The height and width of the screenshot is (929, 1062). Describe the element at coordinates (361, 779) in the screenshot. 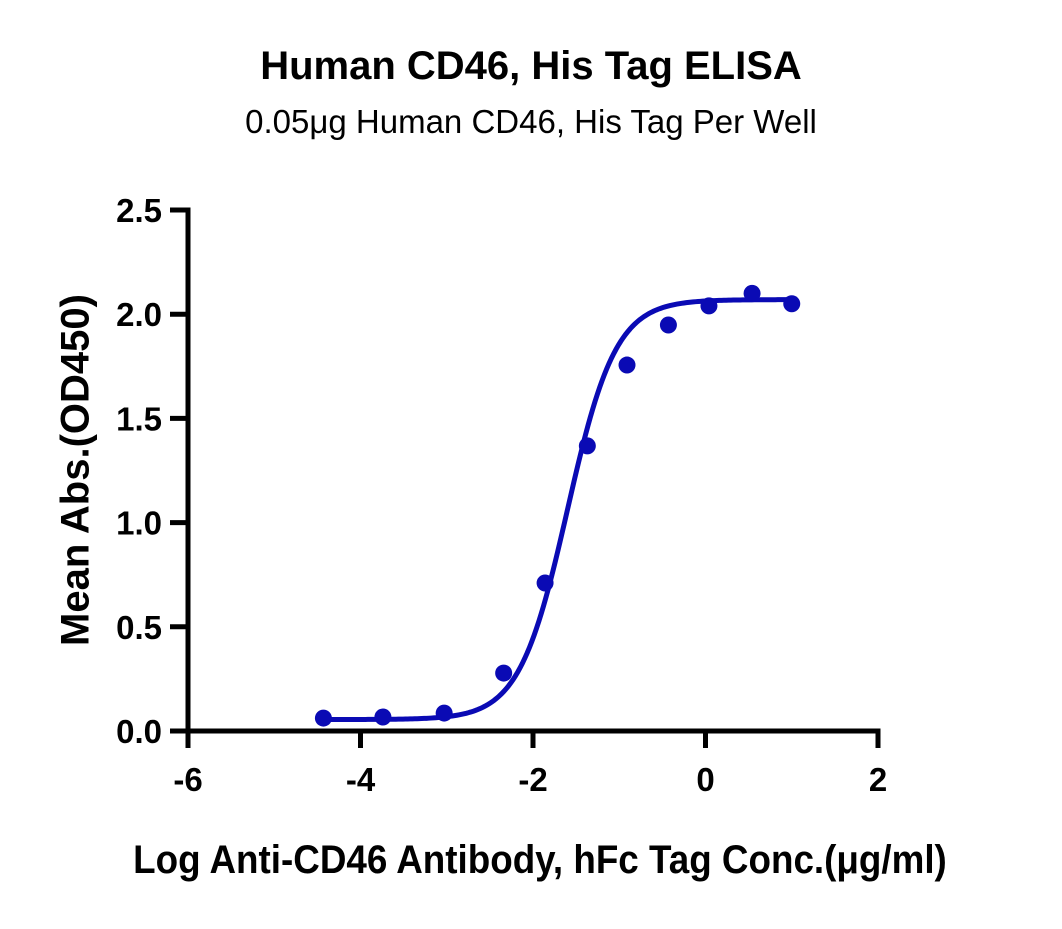

I see `x-tick-label: -4` at that location.